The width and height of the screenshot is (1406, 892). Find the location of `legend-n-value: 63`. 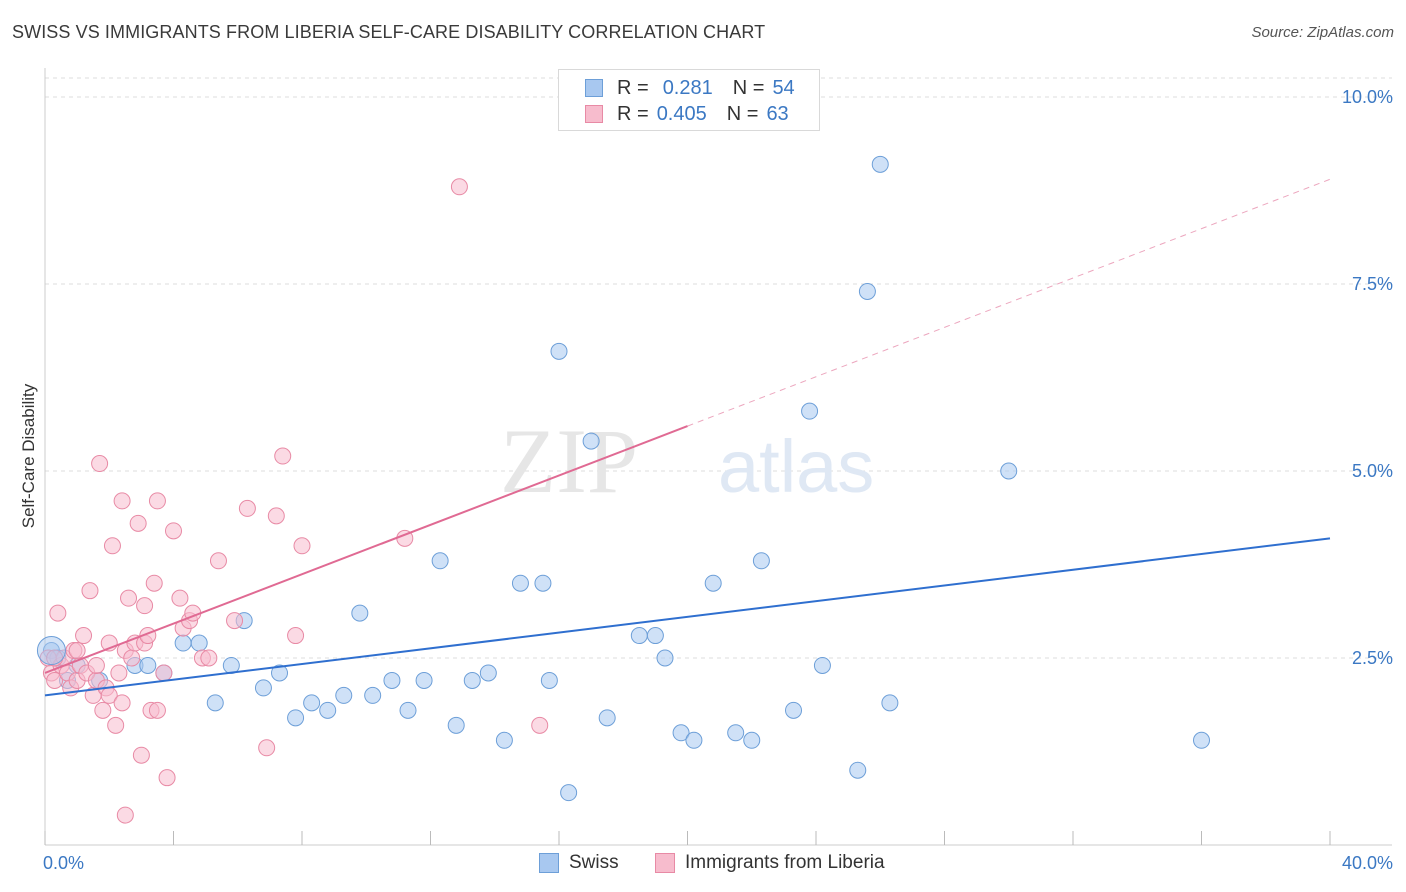

legend-n-value: 63 is located at coordinates (777, 113).